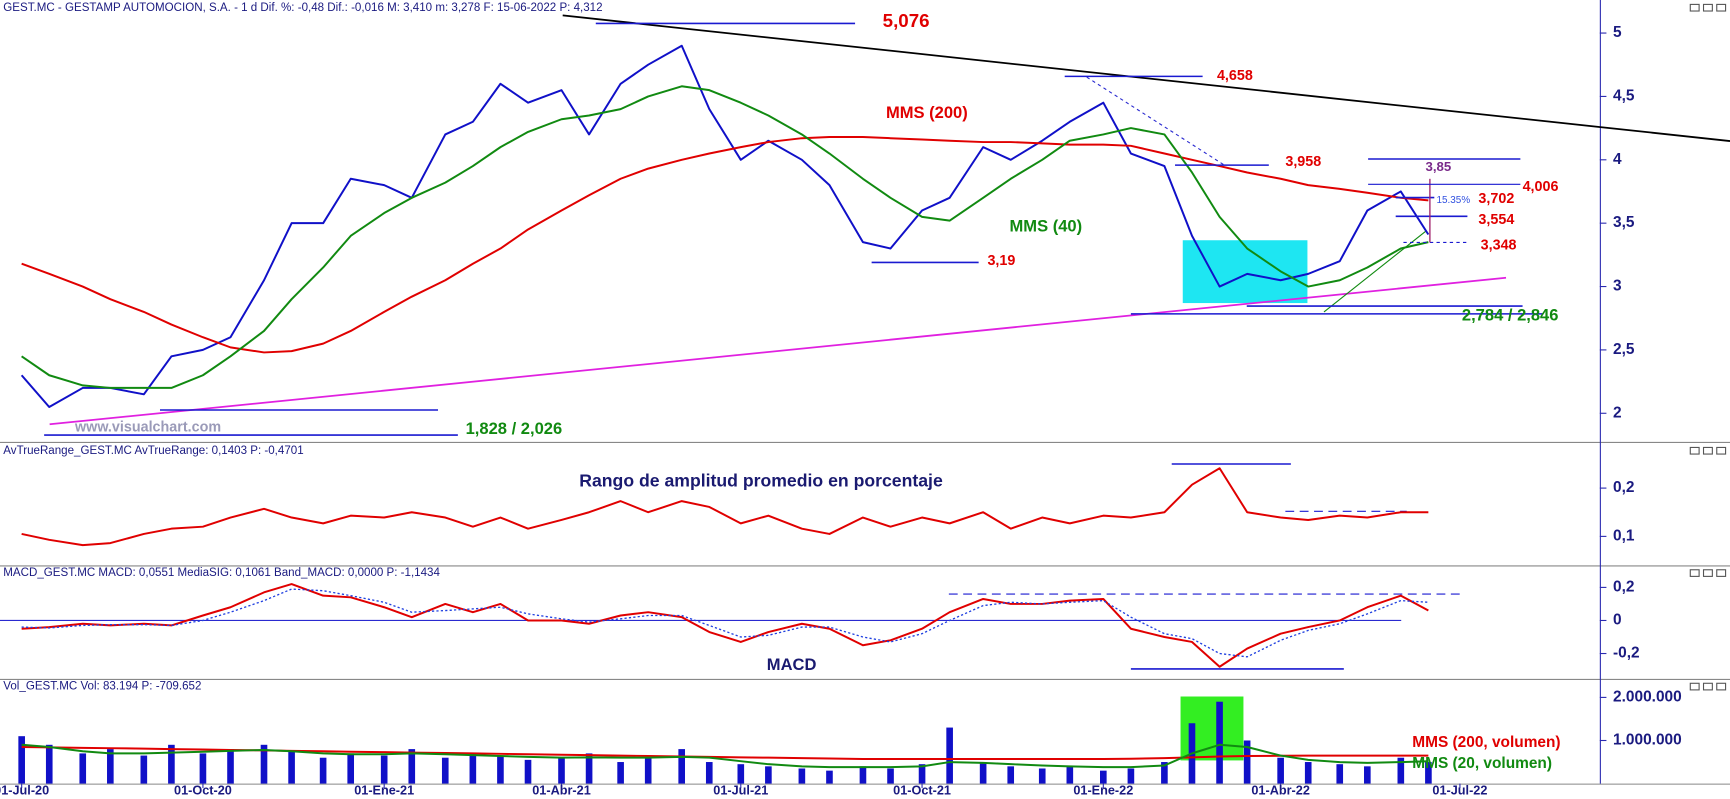  Describe the element at coordinates (1499, 246) in the screenshot. I see `level-label: 3,348` at that location.